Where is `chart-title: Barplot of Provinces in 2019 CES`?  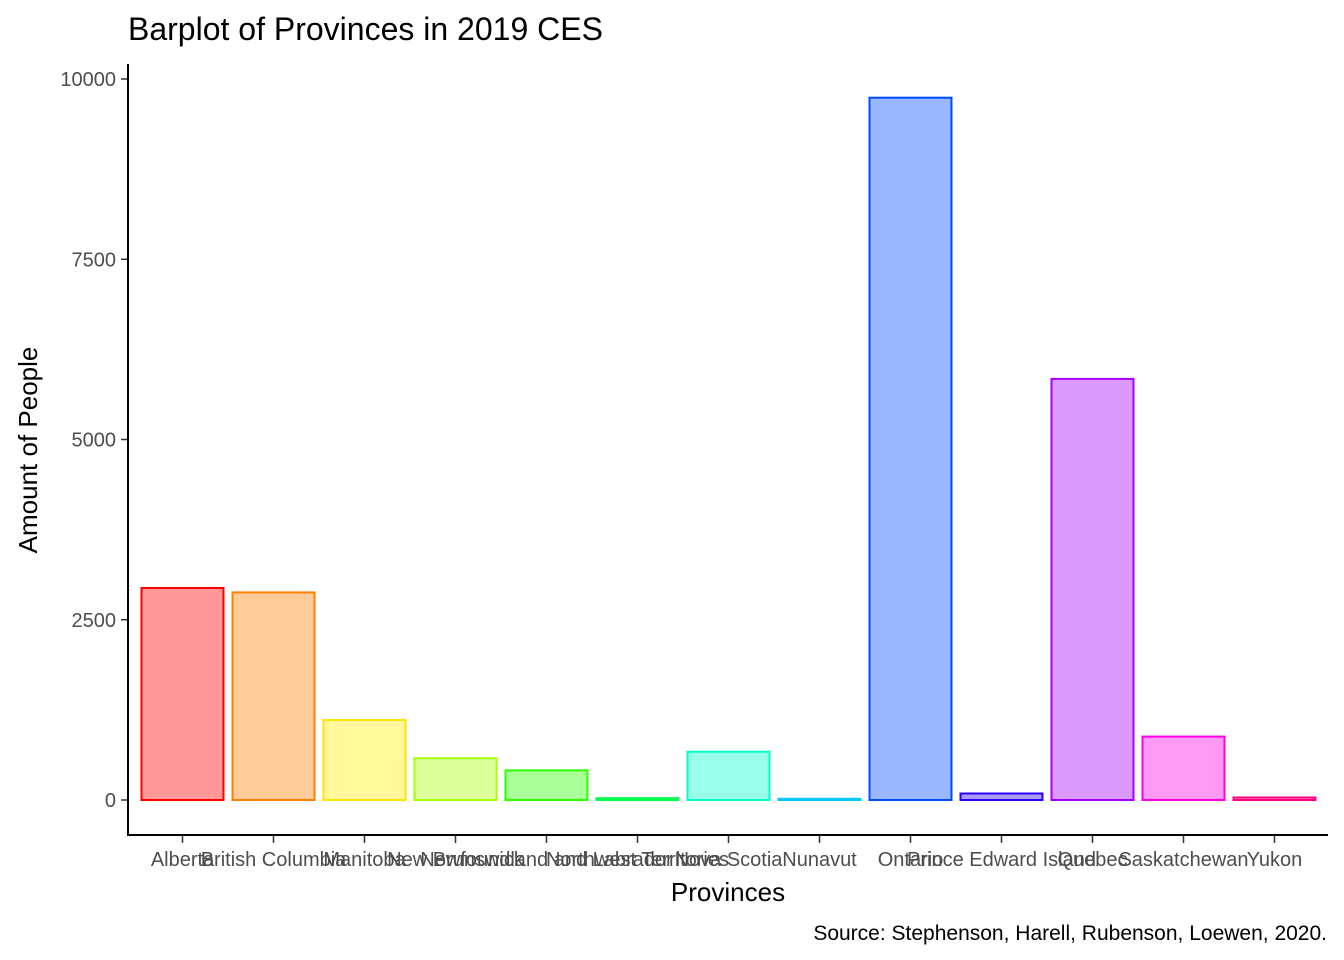
chart-title: Barplot of Provinces in 2019 CES is located at coordinates (365, 29).